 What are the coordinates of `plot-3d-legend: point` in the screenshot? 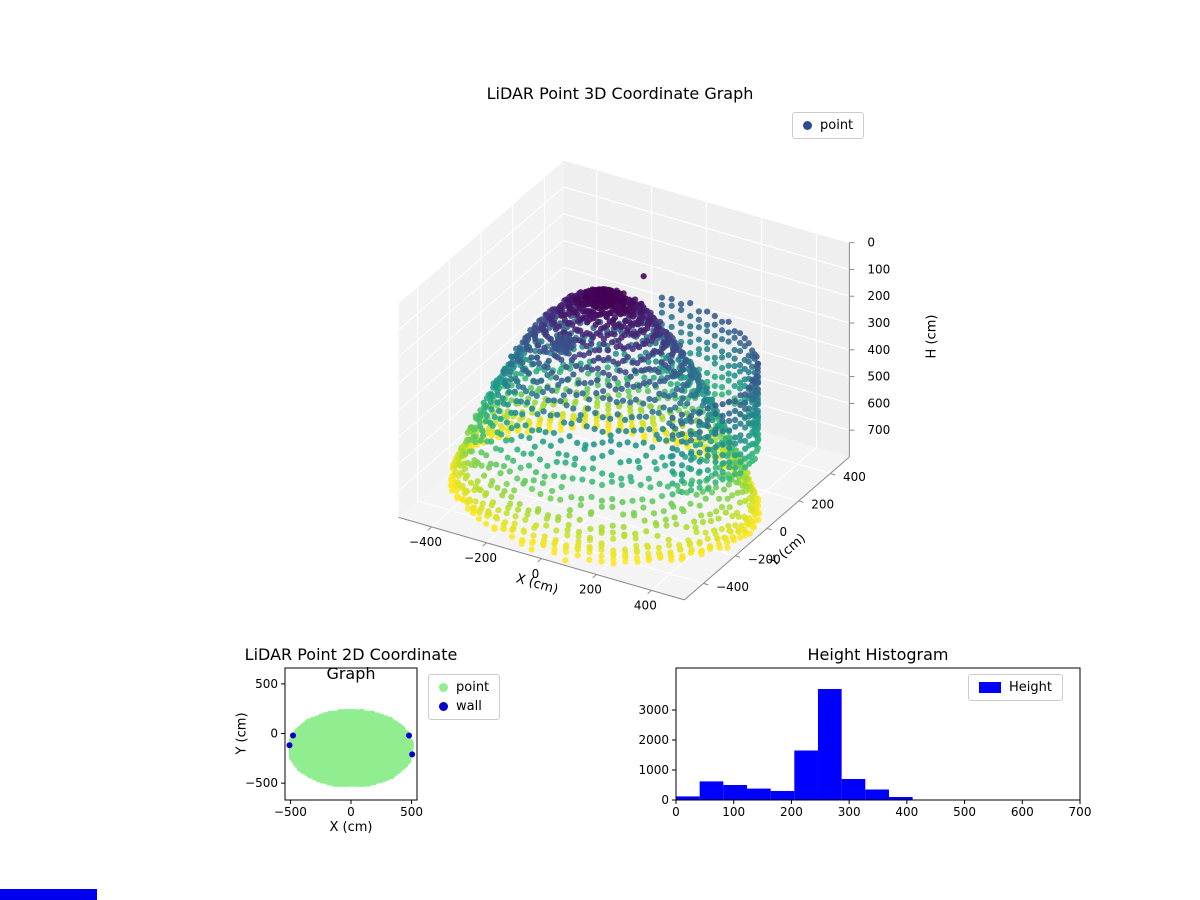 It's located at (828, 125).